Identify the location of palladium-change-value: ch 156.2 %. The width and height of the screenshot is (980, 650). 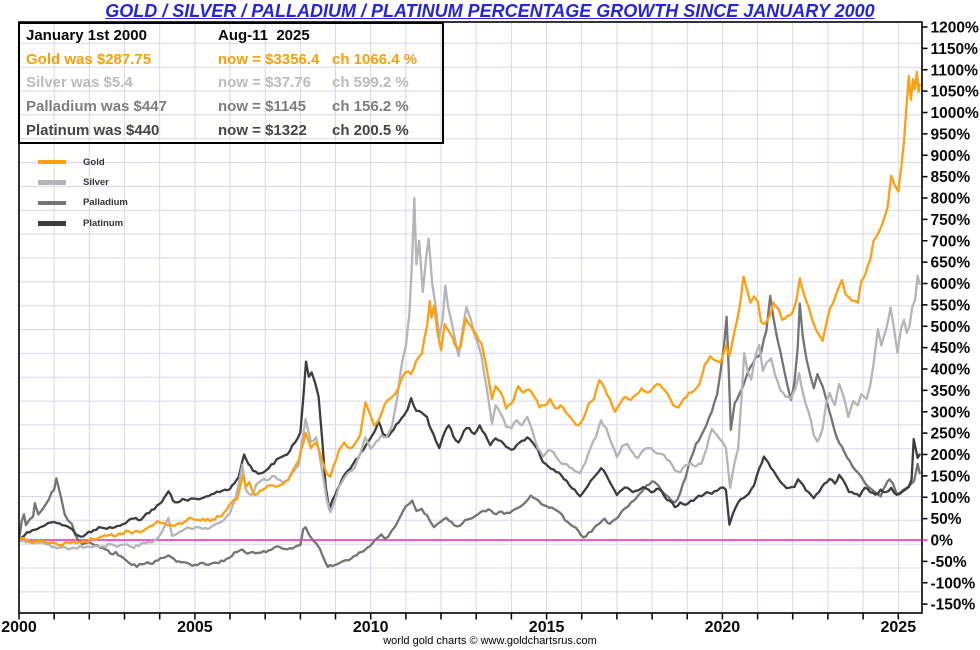
(370, 107).